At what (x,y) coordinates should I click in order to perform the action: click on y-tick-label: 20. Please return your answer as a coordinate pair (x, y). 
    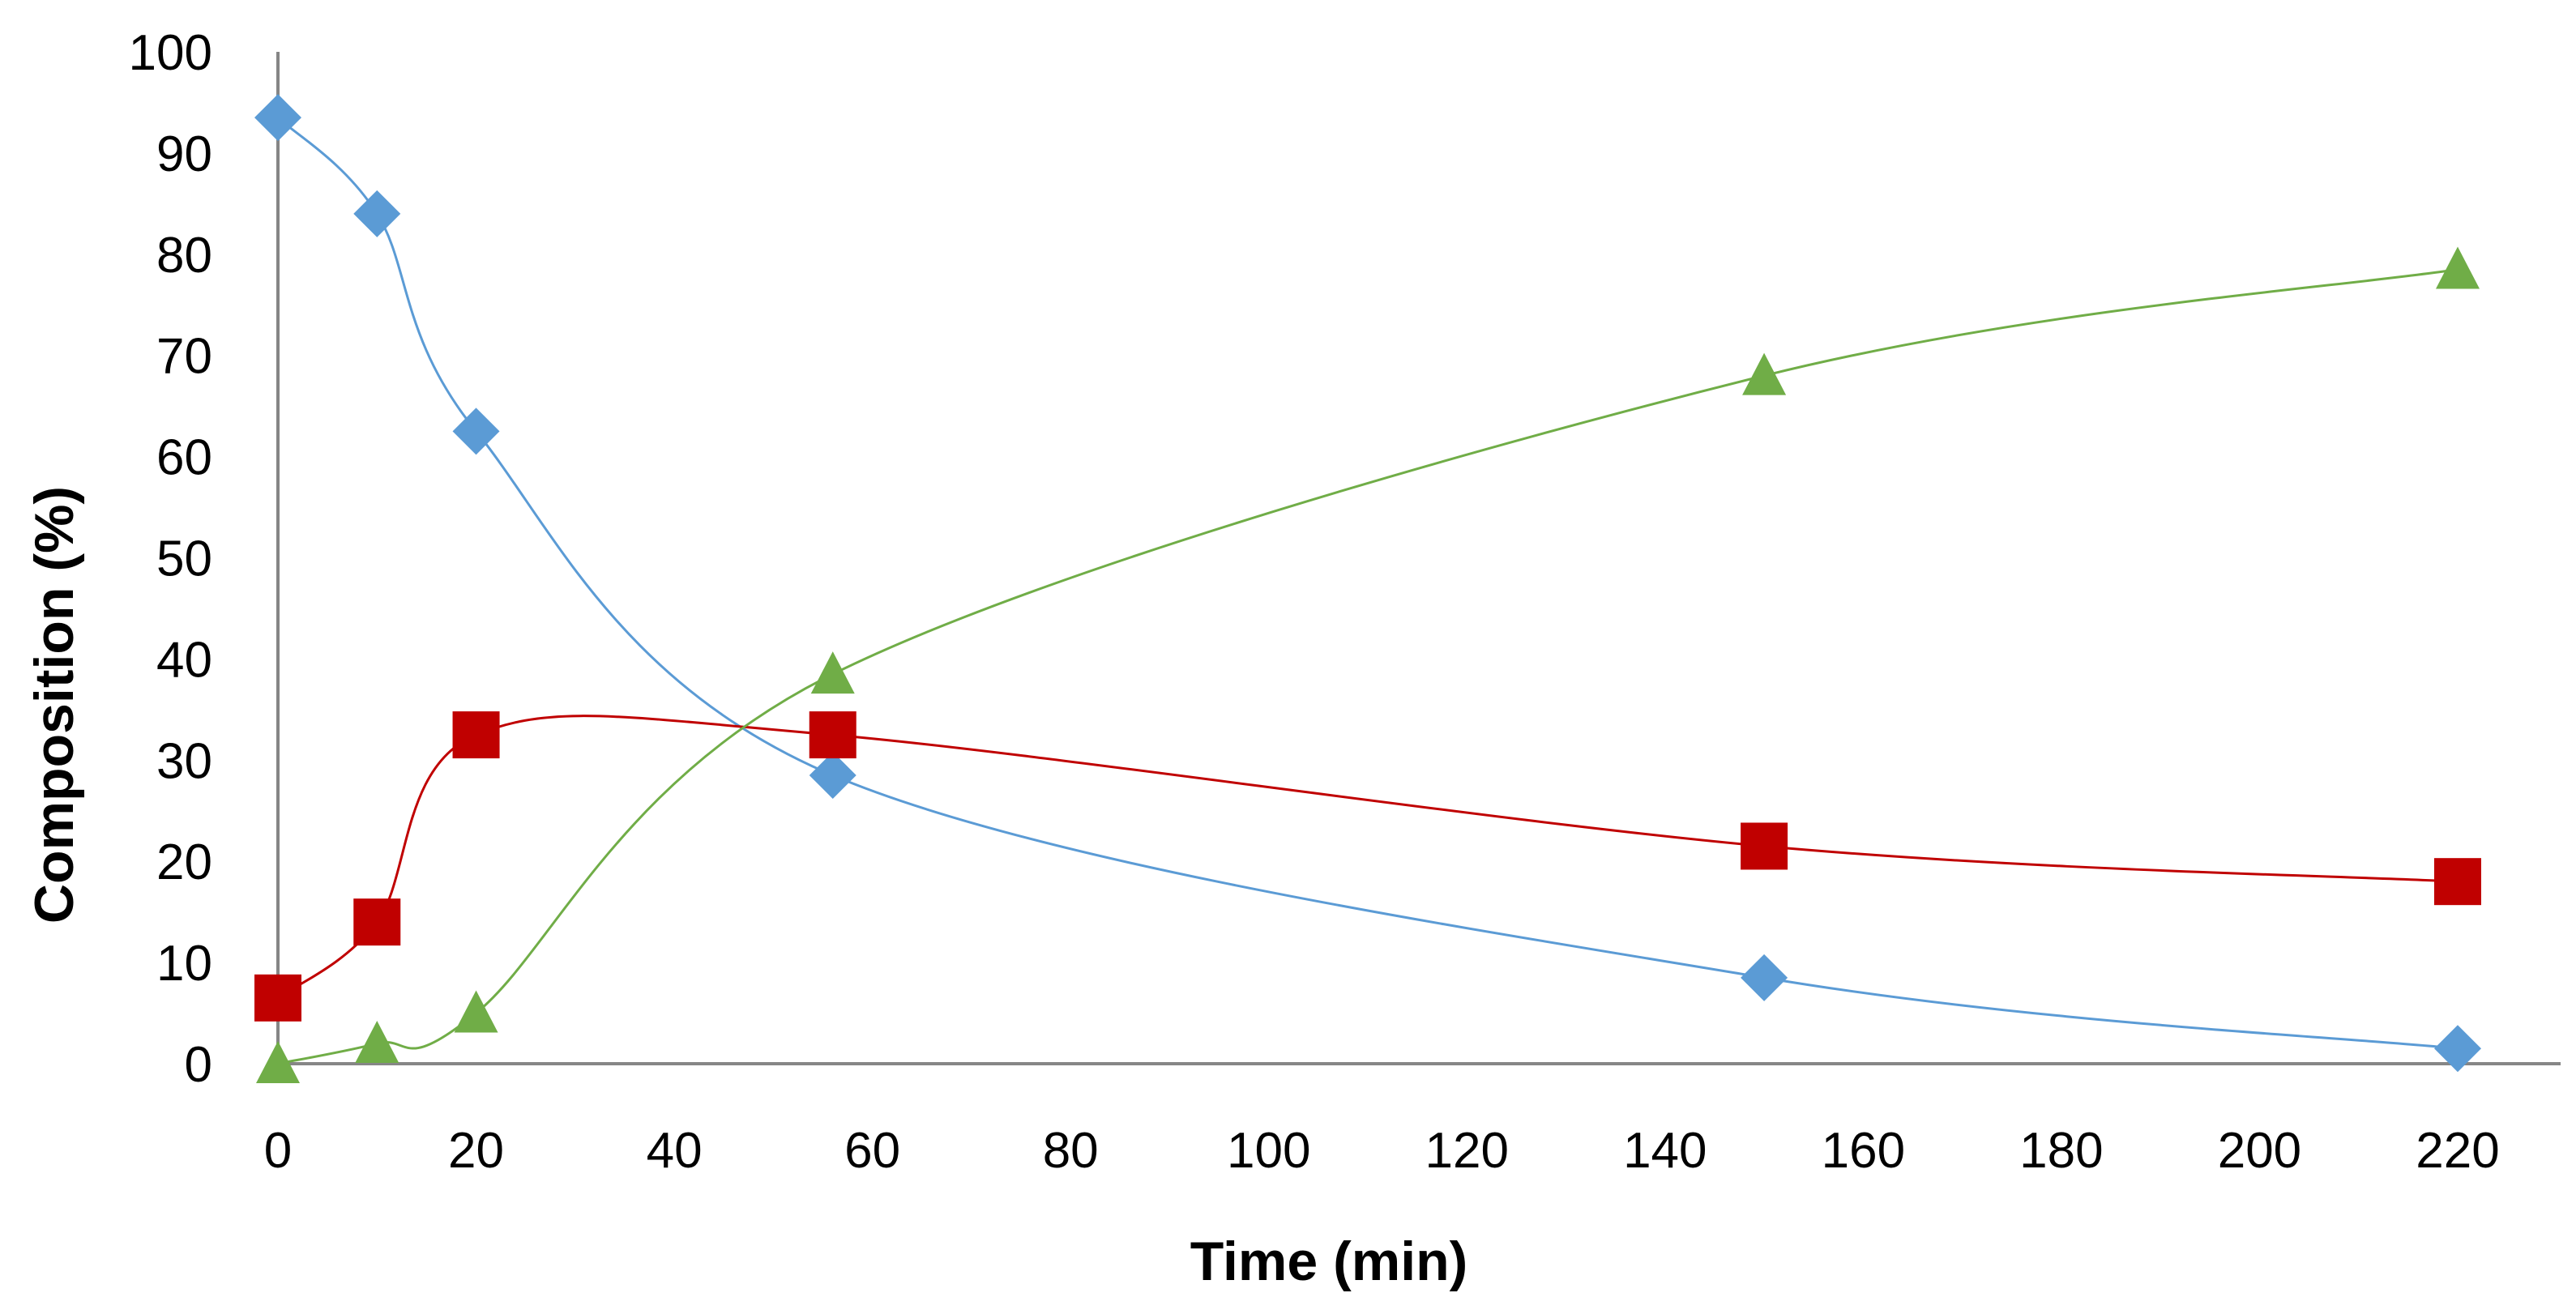
    Looking at the image, I should click on (184, 862).